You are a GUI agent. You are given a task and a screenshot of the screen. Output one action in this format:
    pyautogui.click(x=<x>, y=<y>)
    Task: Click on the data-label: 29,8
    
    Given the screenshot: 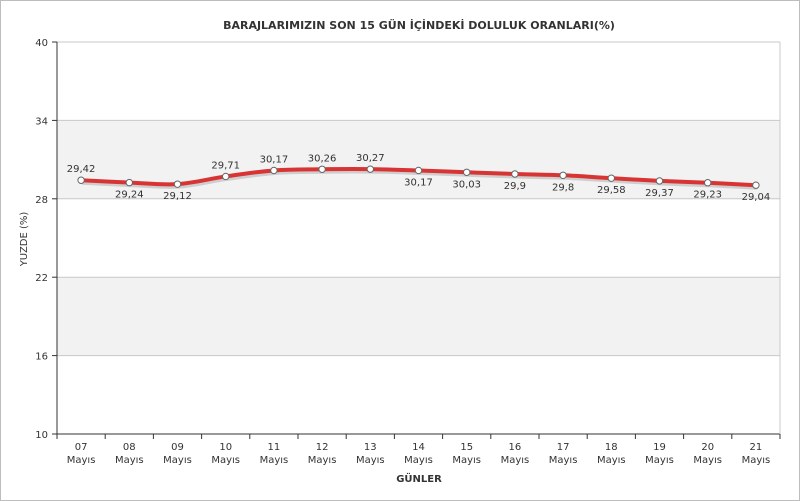 What is the action you would take?
    pyautogui.click(x=563, y=187)
    